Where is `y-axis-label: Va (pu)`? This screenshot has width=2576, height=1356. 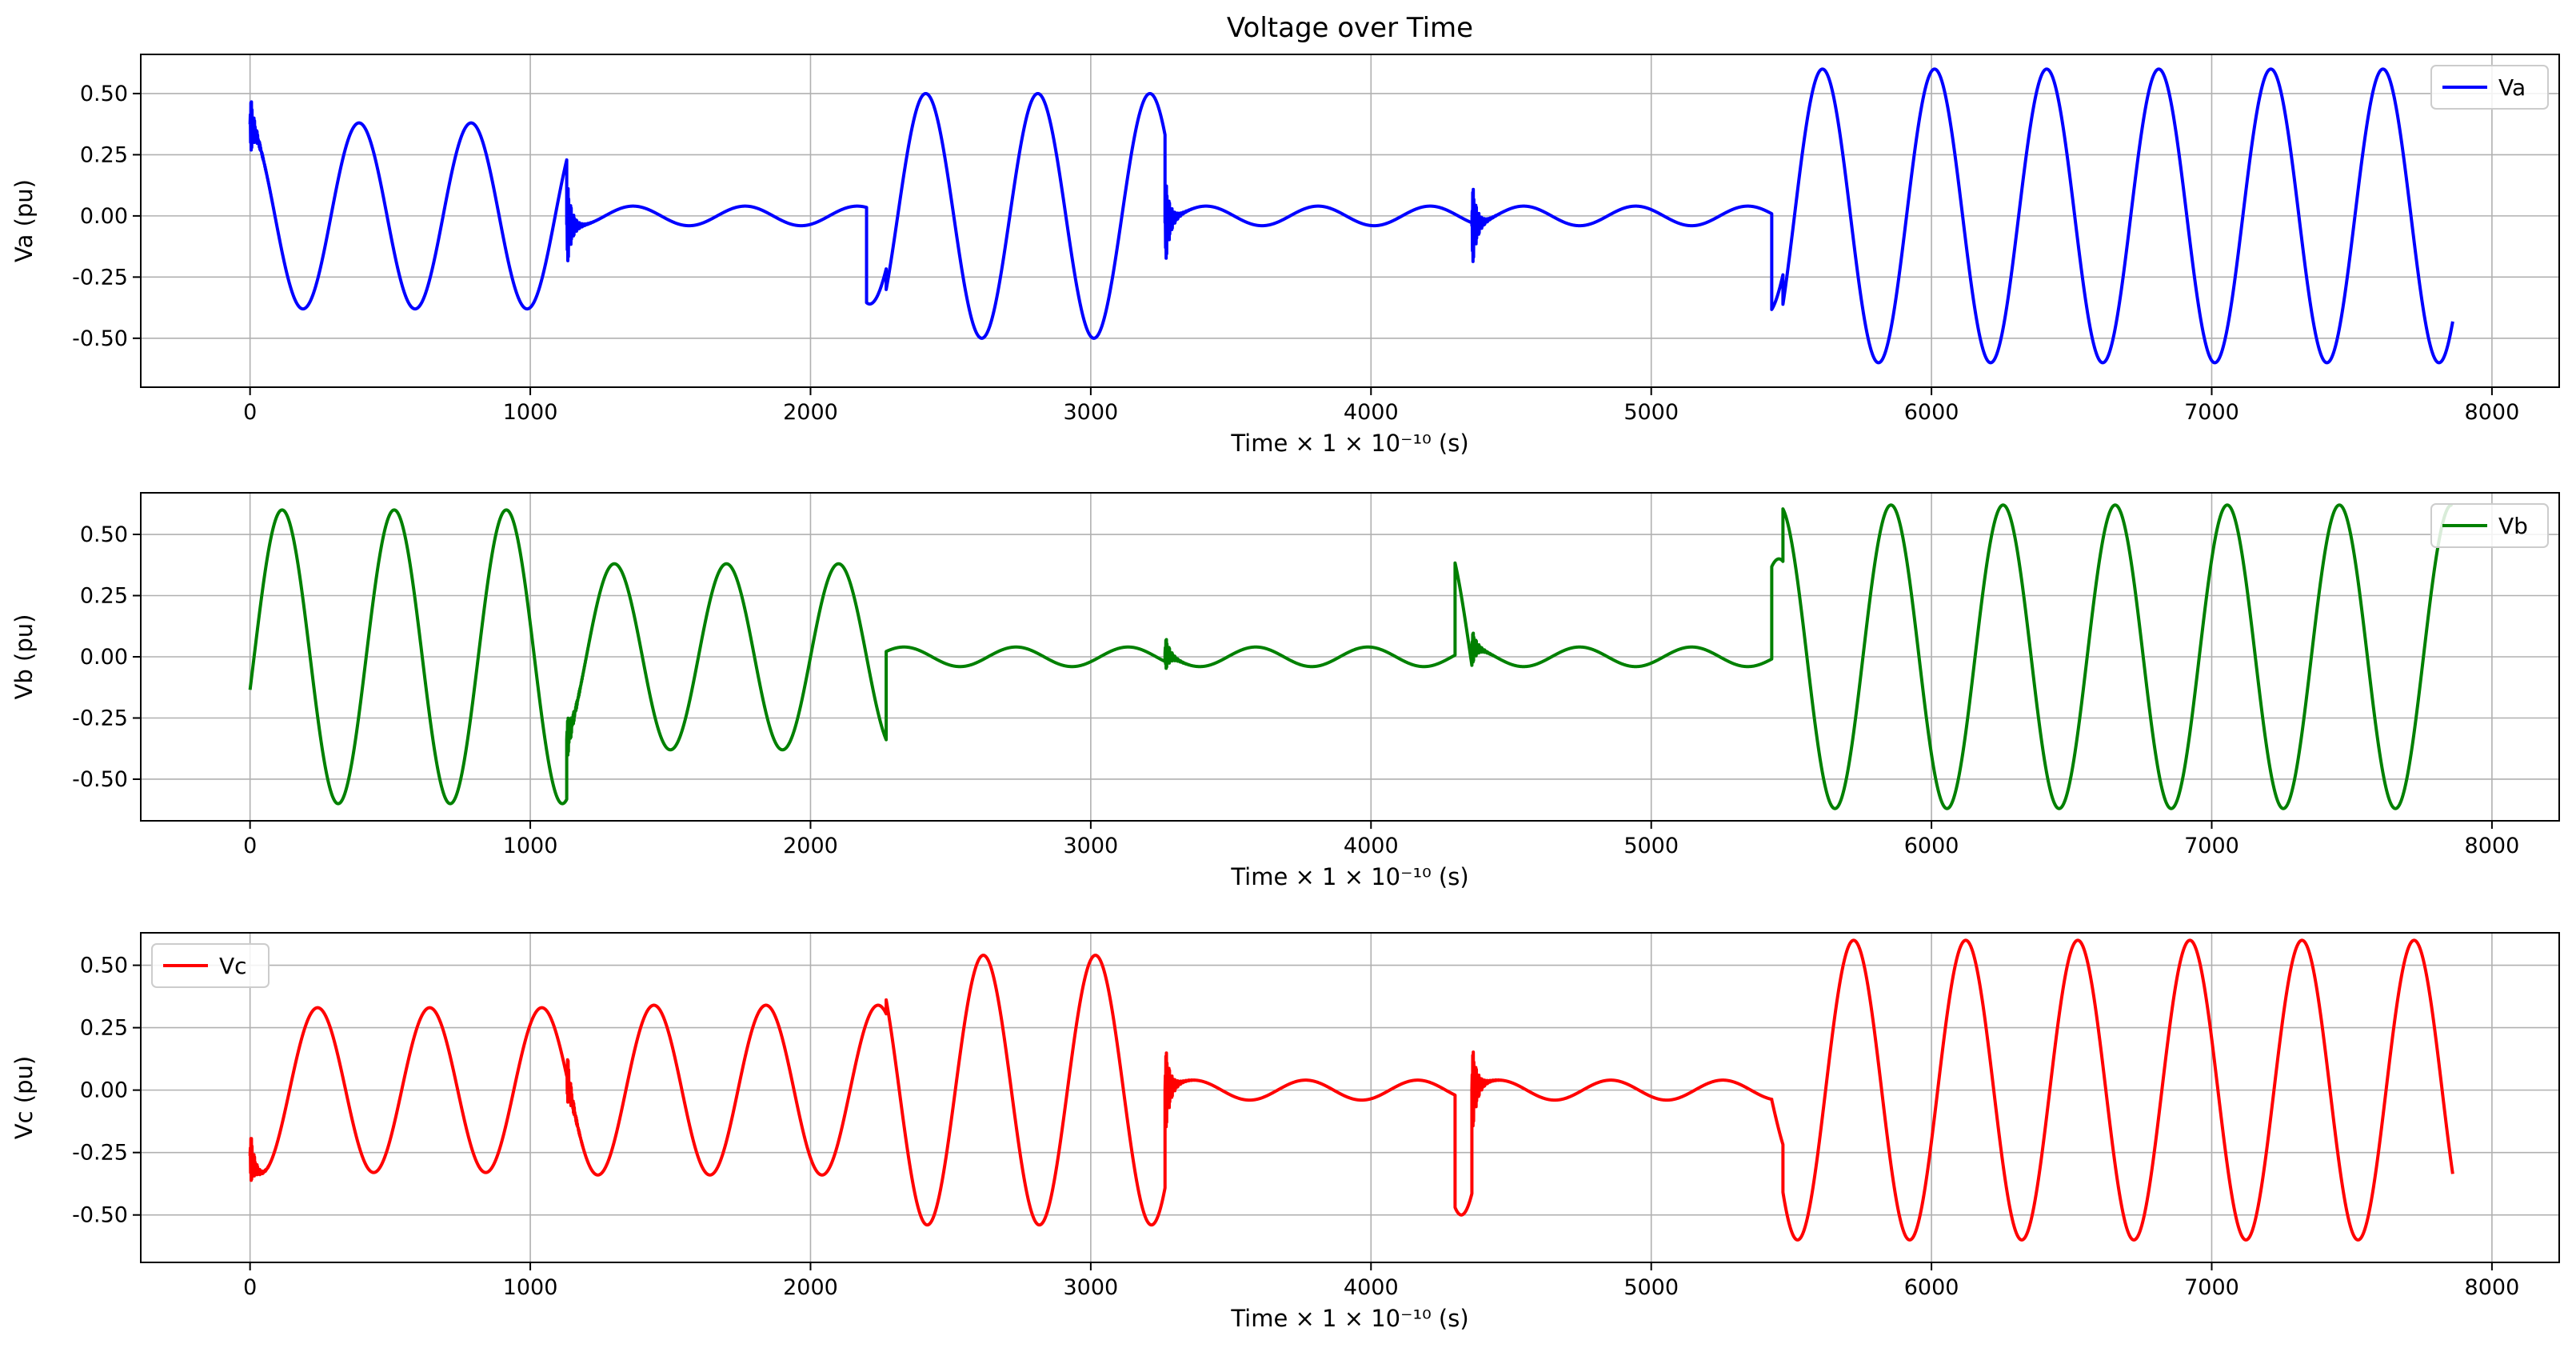
y-axis-label: Va (pu) is located at coordinates (24, 220).